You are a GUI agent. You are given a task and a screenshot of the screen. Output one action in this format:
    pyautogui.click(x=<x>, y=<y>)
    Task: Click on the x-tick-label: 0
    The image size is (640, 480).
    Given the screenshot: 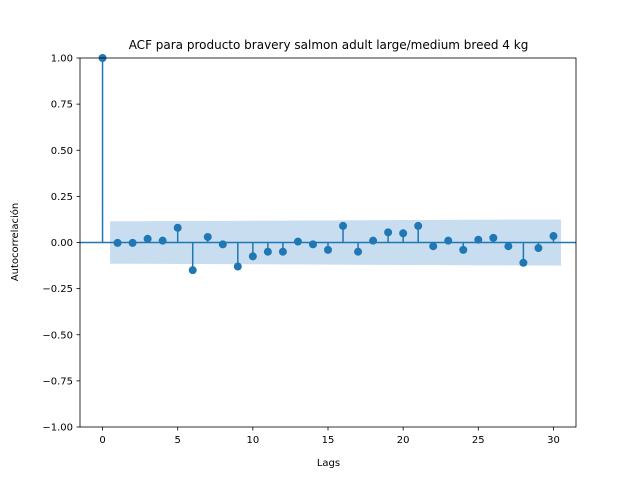 What is the action you would take?
    pyautogui.click(x=102, y=440)
    